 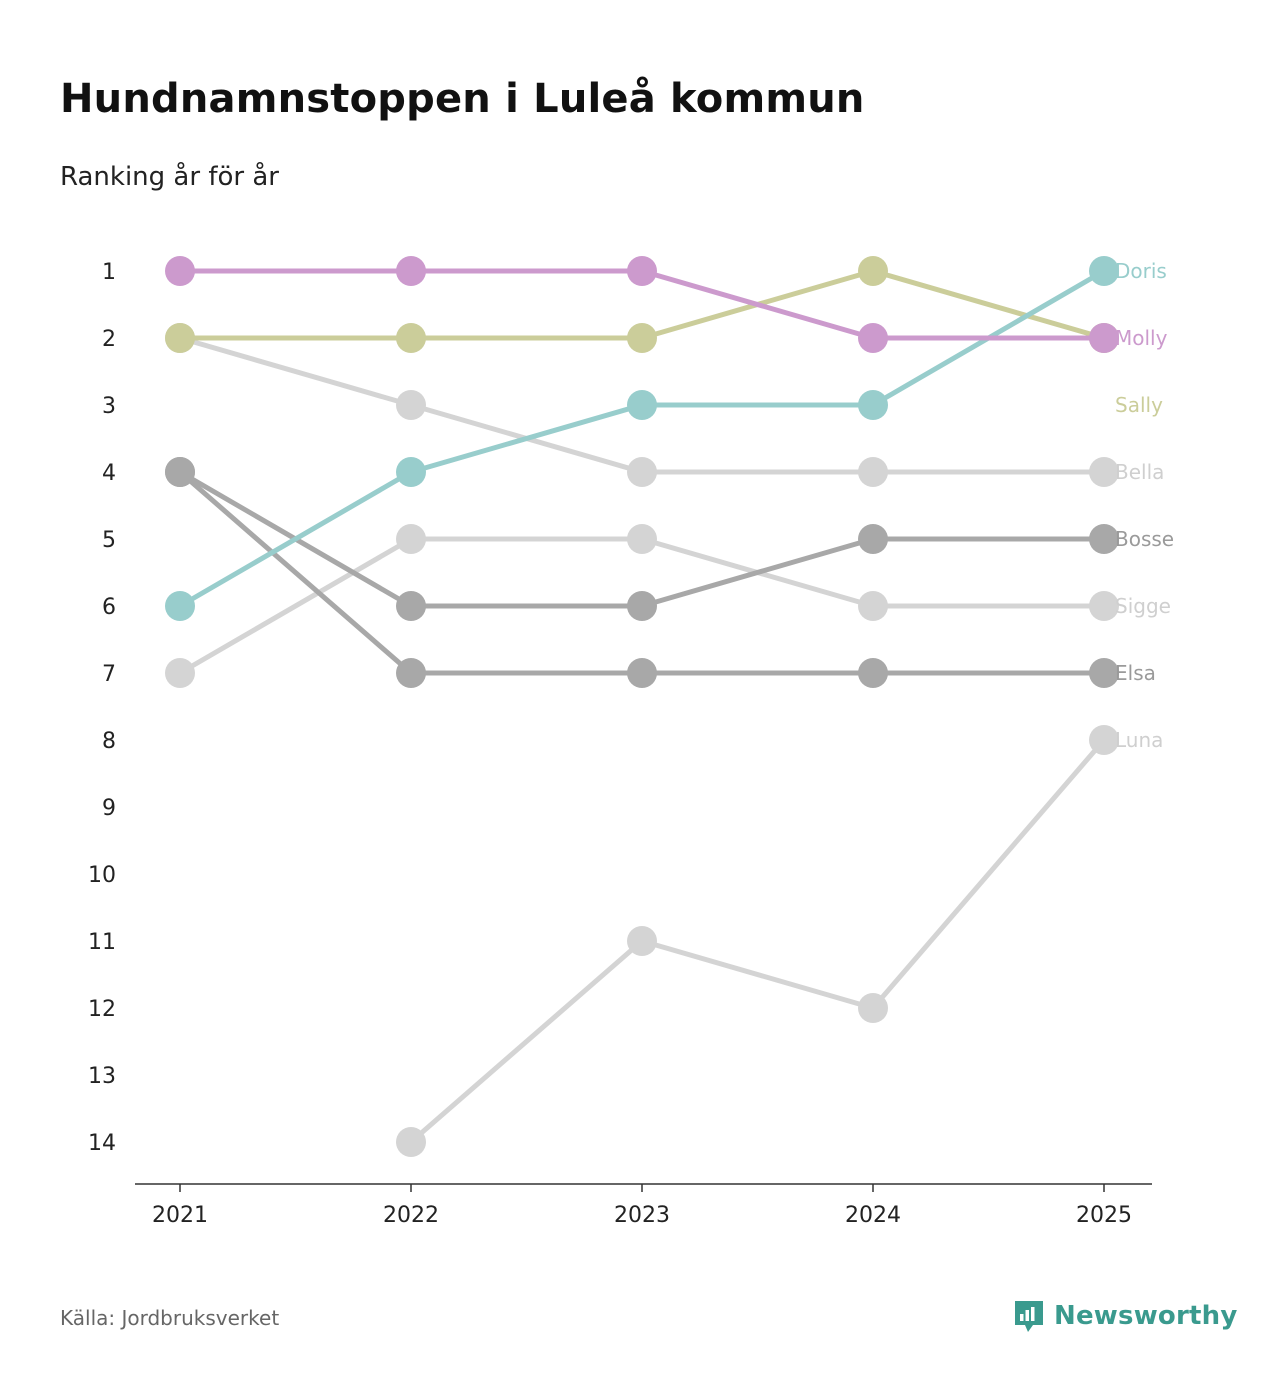 What do you see at coordinates (1146, 1316) in the screenshot?
I see `brand-name: Newsworthy` at bounding box center [1146, 1316].